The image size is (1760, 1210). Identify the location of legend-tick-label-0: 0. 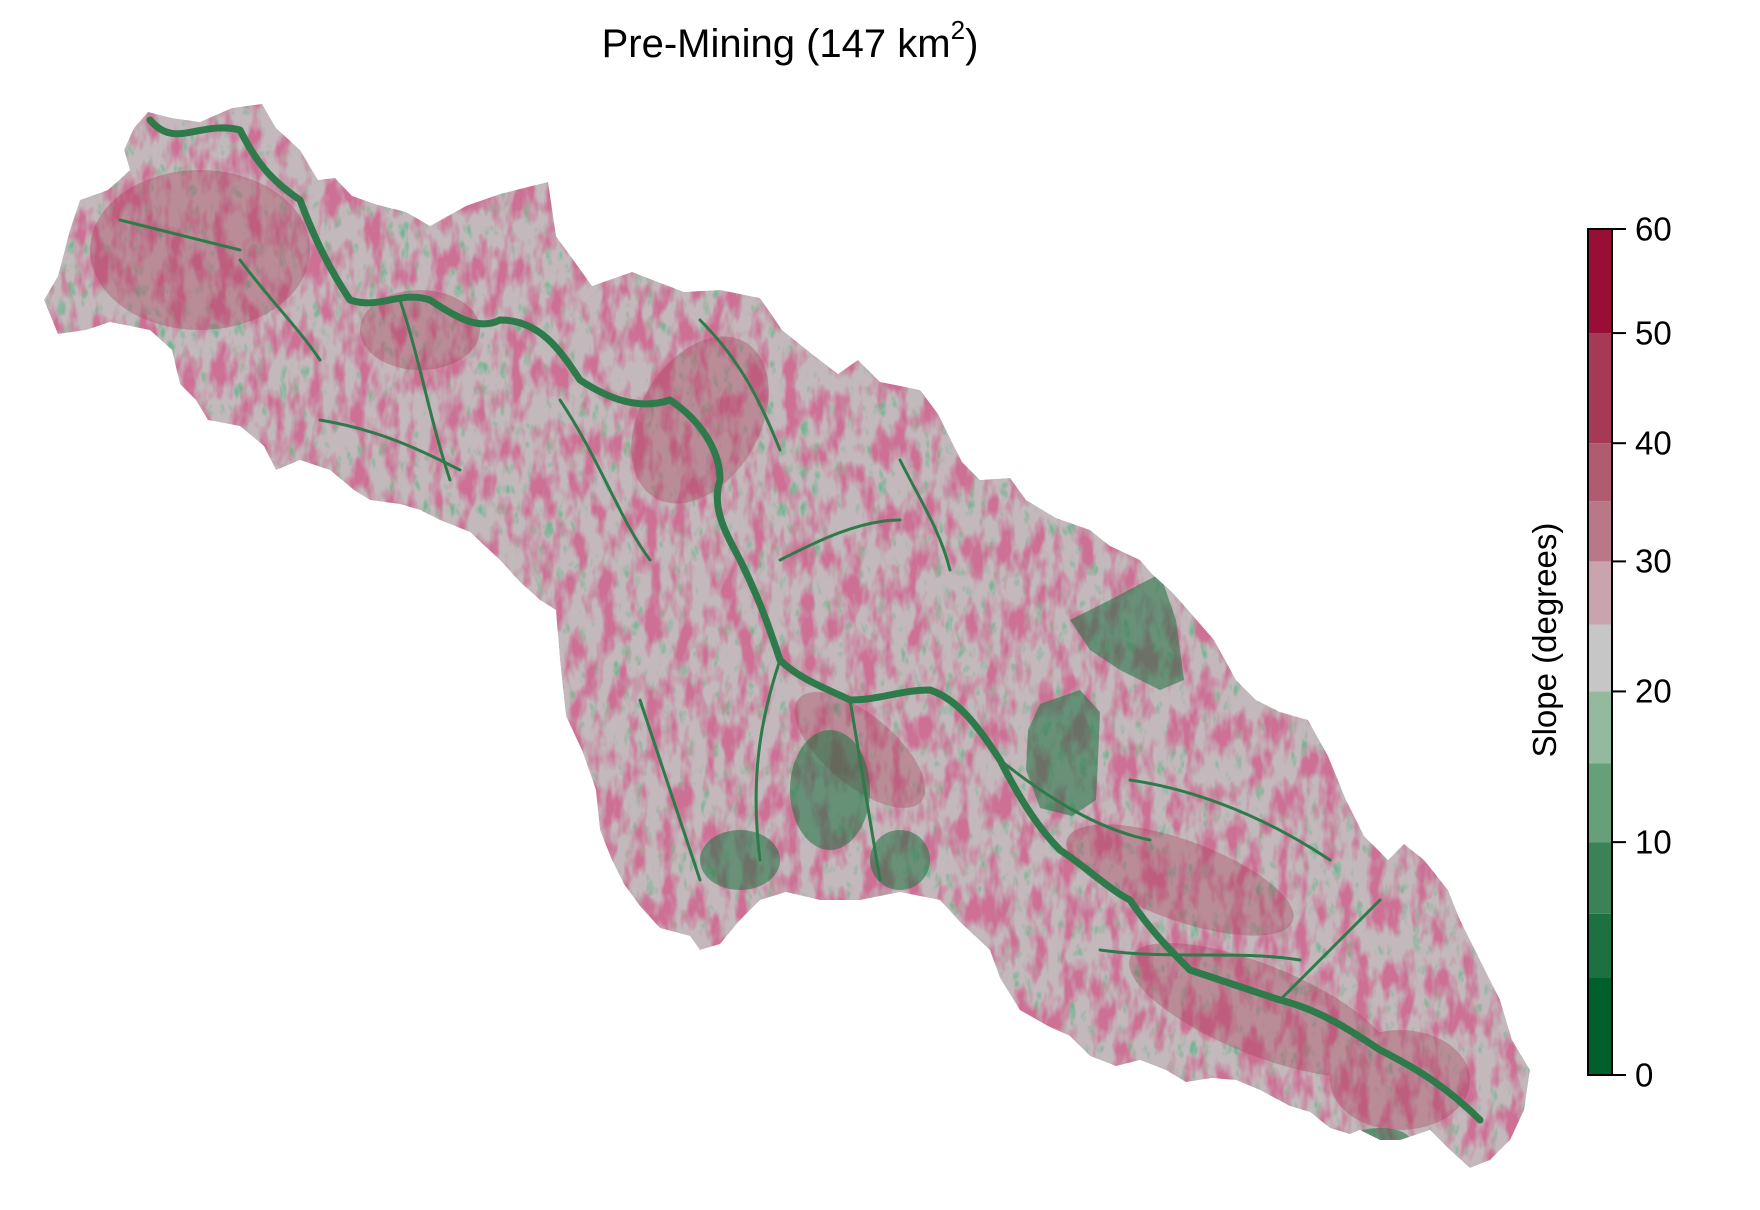
(1644, 1075).